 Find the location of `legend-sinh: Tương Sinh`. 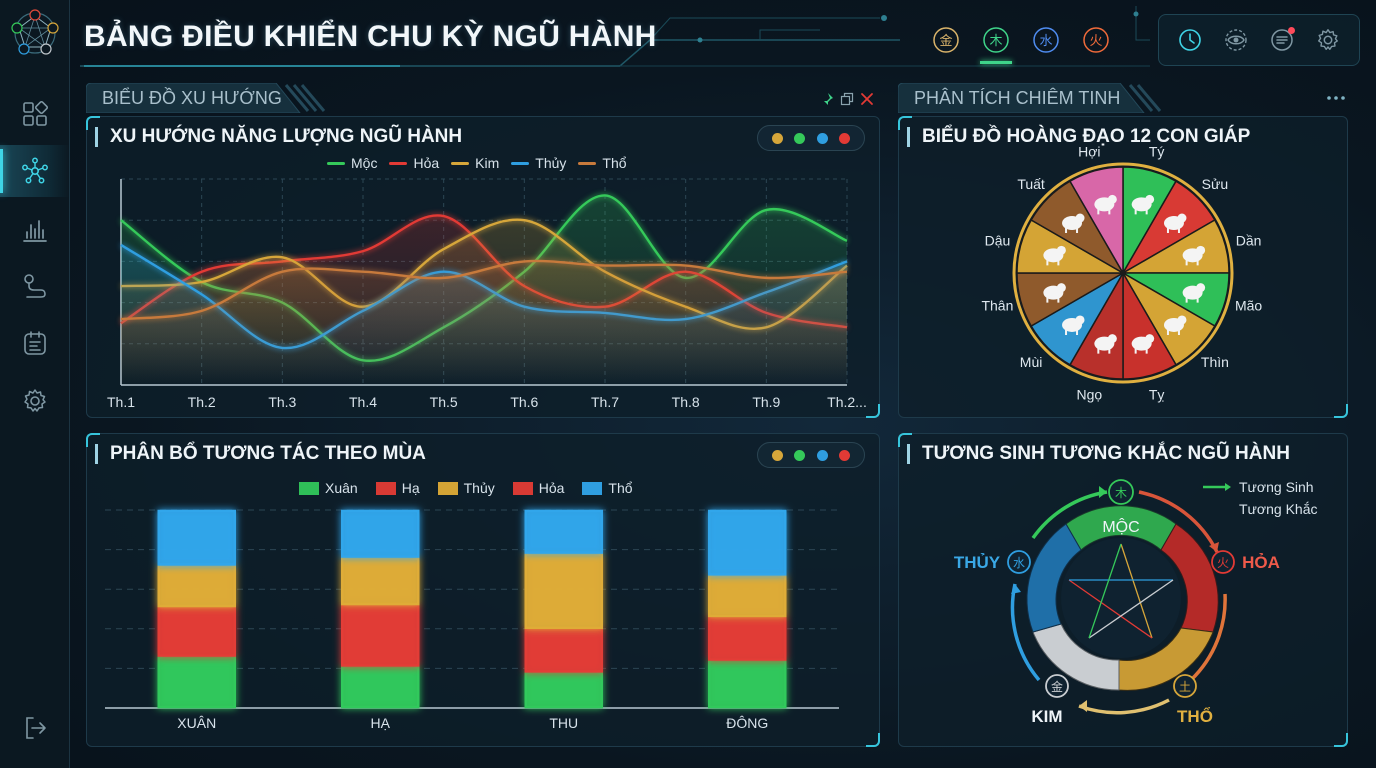

legend-sinh: Tương Sinh is located at coordinates (1260, 487).